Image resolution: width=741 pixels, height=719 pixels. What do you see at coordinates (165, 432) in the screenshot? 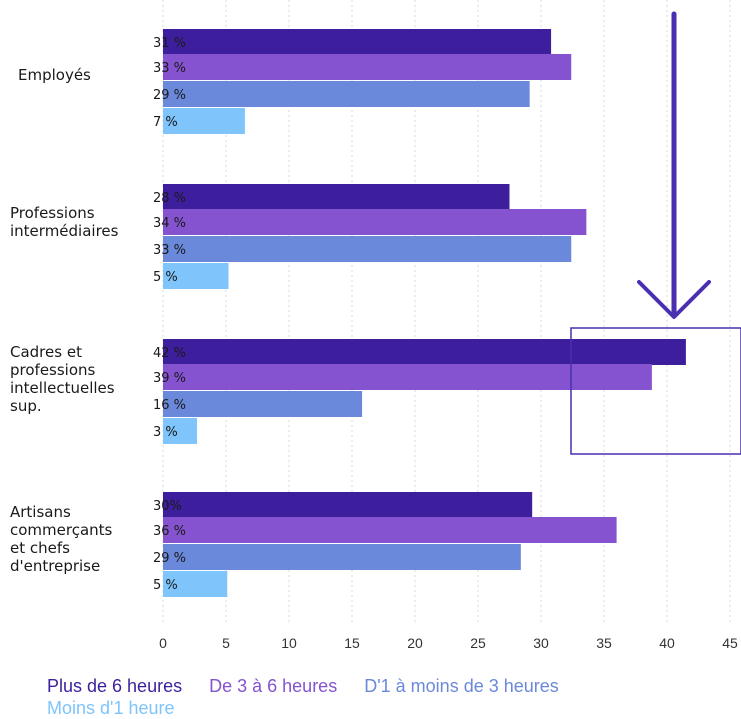
I see `bar-value-label: 3 %` at bounding box center [165, 432].